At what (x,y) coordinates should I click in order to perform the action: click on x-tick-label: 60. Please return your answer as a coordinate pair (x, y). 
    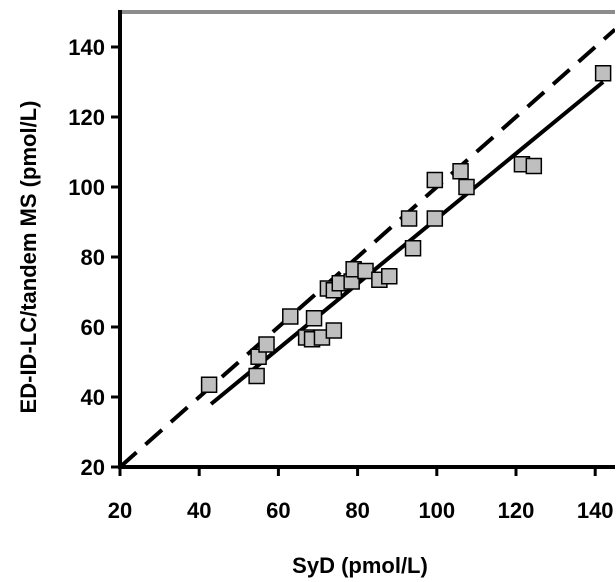
    Looking at the image, I should click on (278, 510).